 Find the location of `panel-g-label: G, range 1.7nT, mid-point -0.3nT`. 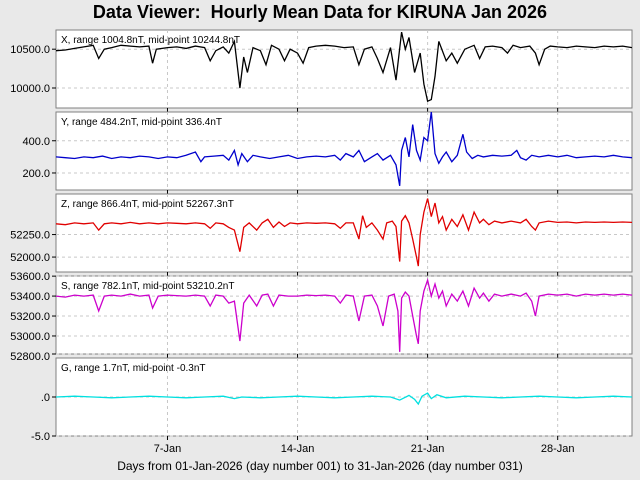

panel-g-label: G, range 1.7nT, mid-point -0.3nT is located at coordinates (133, 368).